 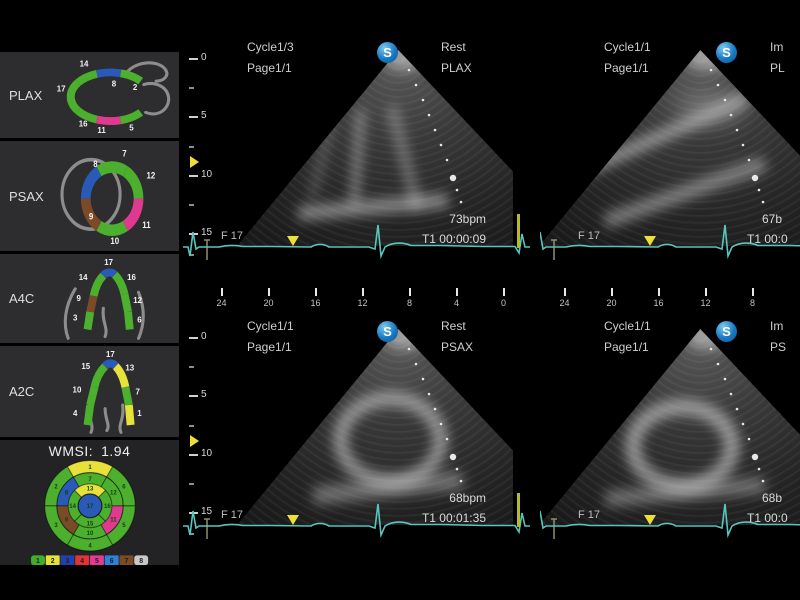 What do you see at coordinates (109, 392) in the screenshot?
I see `a2c-segments` at bounding box center [109, 392].